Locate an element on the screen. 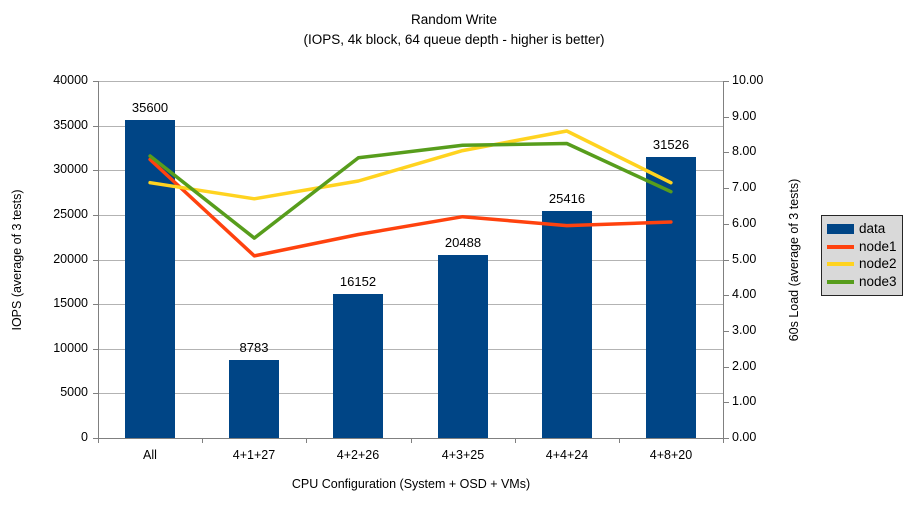 This screenshot has width=908, height=511. left-axis-tick-label: 40000 is located at coordinates (70, 80).